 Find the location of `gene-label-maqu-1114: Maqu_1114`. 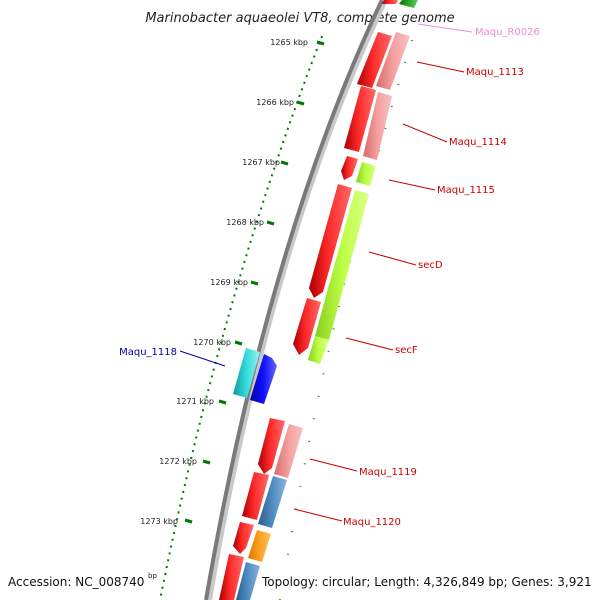

gene-label-maqu-1114: Maqu_1114 is located at coordinates (478, 142).